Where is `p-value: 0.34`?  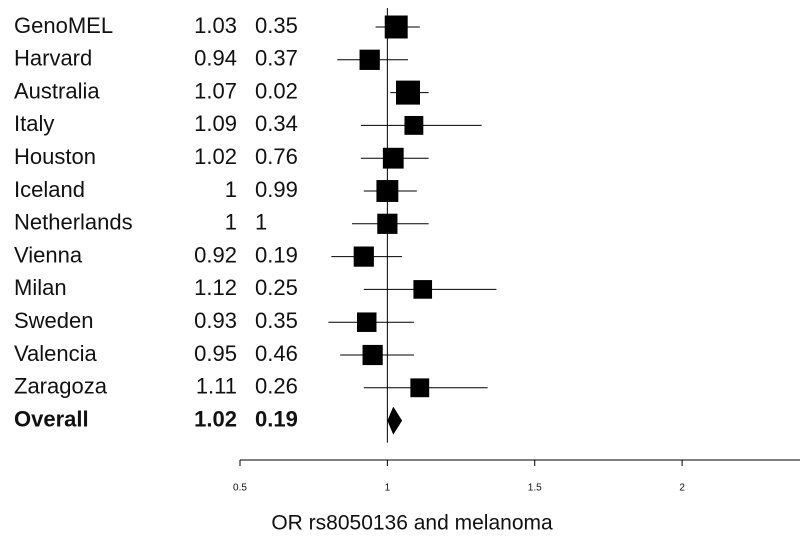
p-value: 0.34 is located at coordinates (276, 123).